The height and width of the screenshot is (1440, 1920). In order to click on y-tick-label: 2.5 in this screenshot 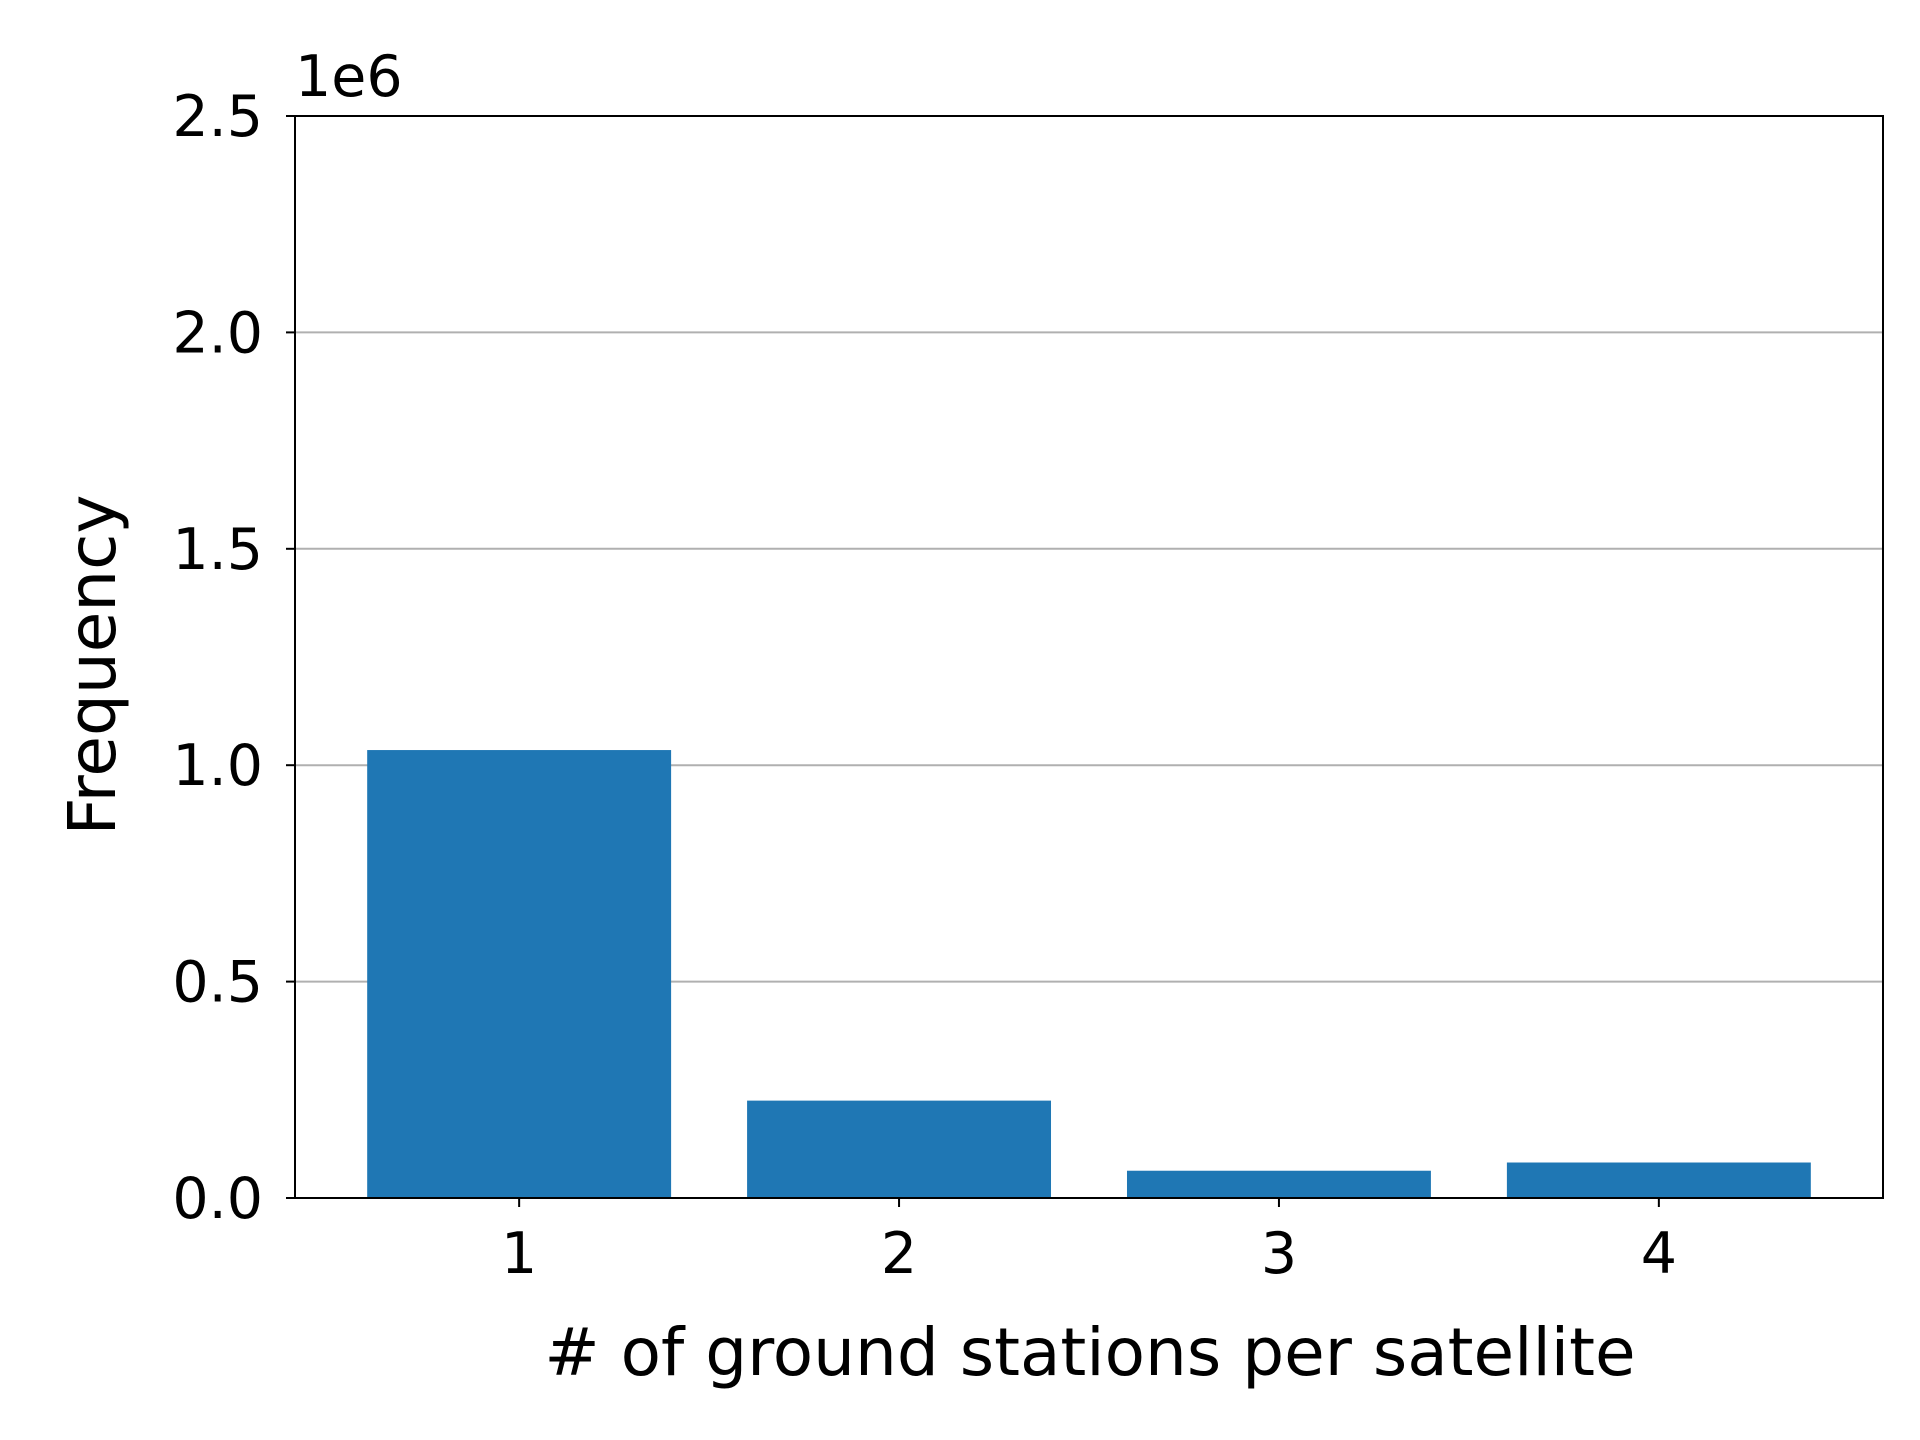, I will do `click(217, 117)`.